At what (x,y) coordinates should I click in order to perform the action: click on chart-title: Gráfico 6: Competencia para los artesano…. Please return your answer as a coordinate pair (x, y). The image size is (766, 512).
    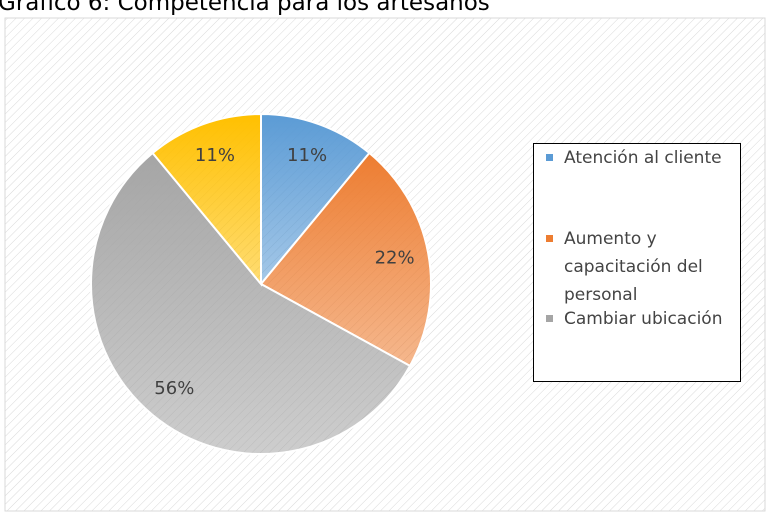
    Looking at the image, I should click on (245, 8).